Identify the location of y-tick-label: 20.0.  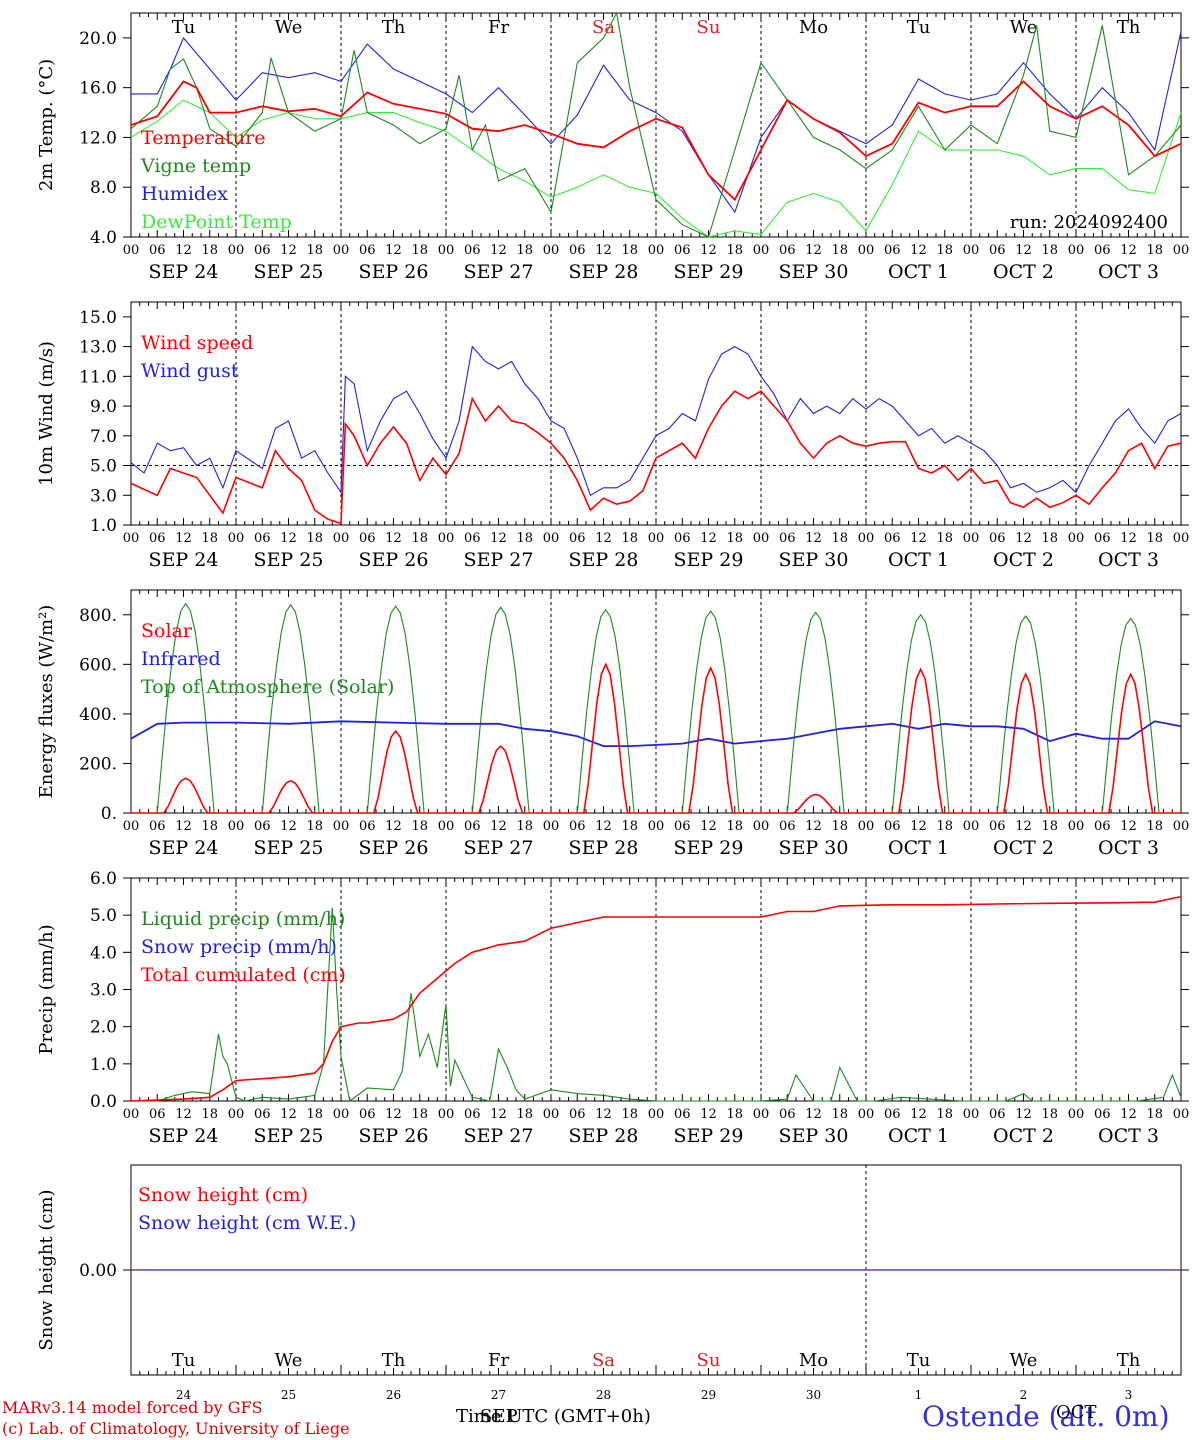
(98, 39).